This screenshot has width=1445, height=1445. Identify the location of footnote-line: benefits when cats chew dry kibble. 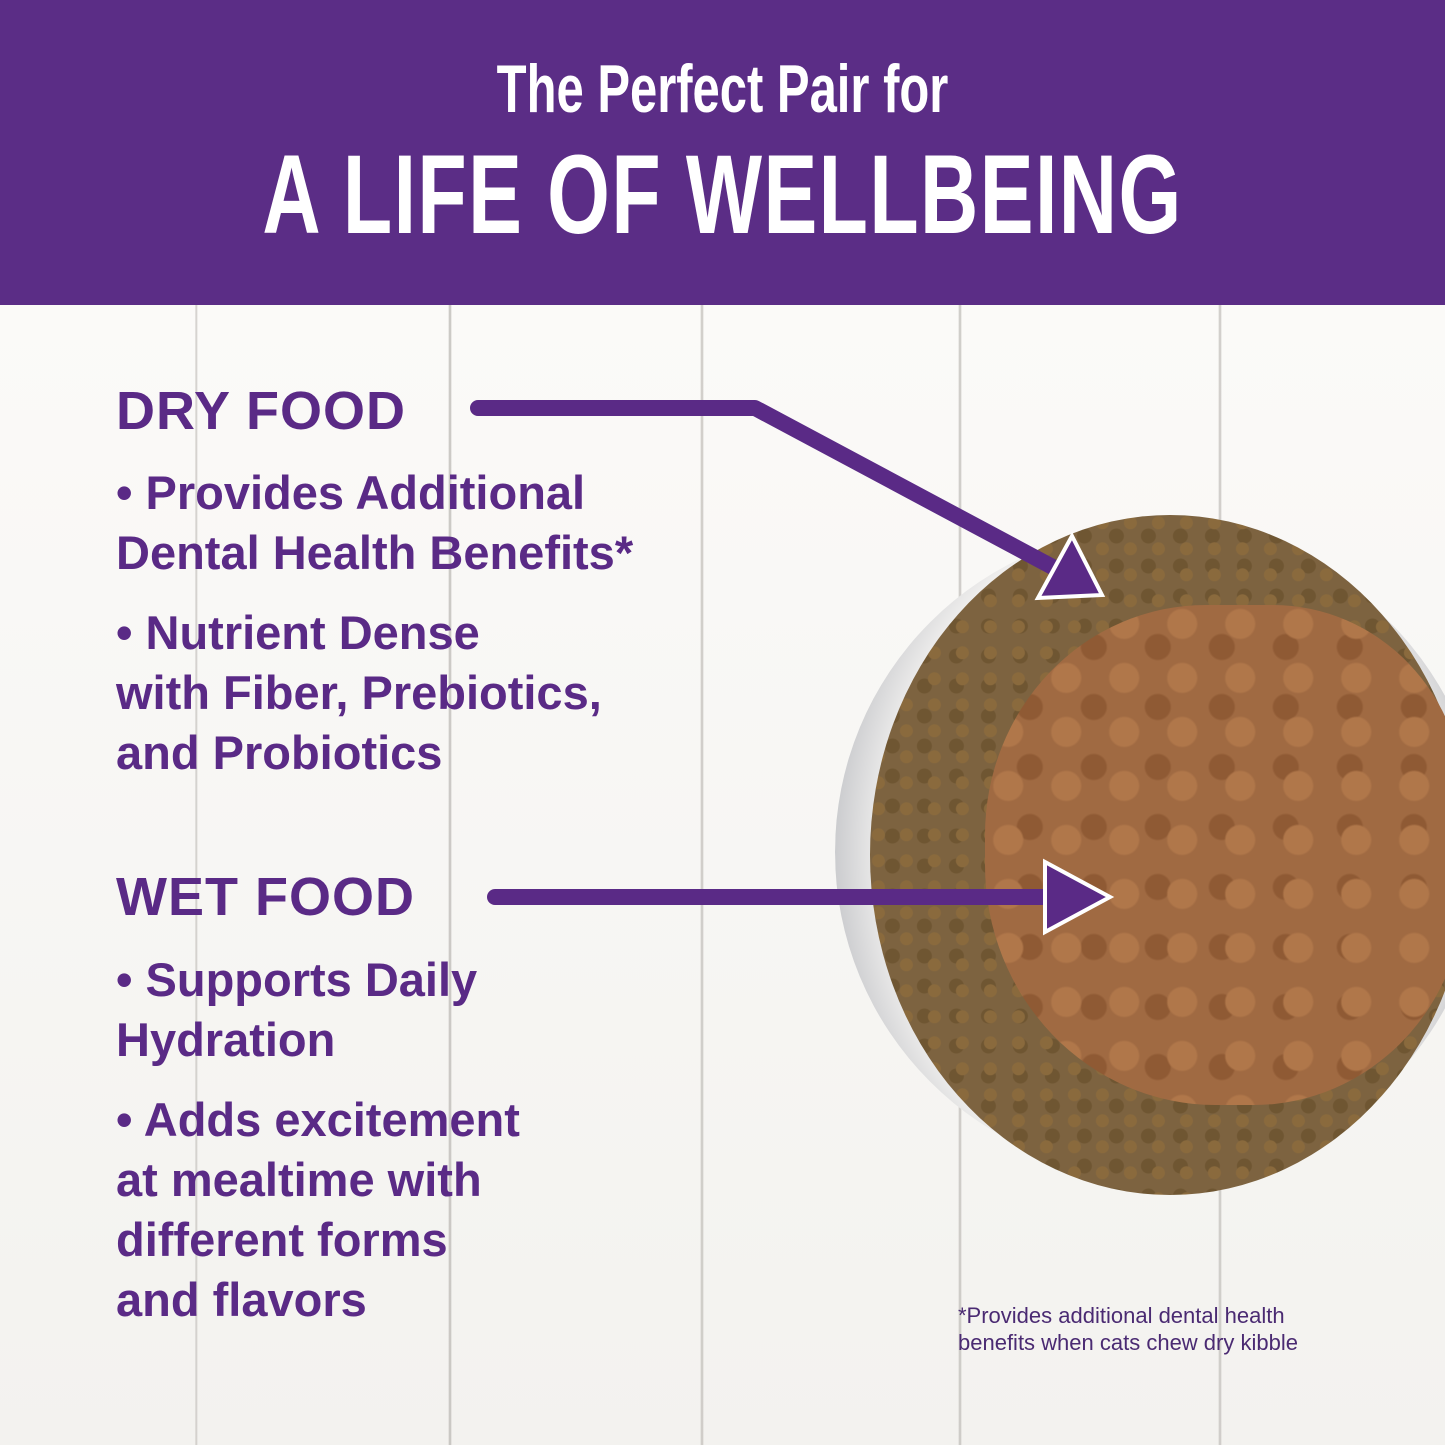
(1128, 1342).